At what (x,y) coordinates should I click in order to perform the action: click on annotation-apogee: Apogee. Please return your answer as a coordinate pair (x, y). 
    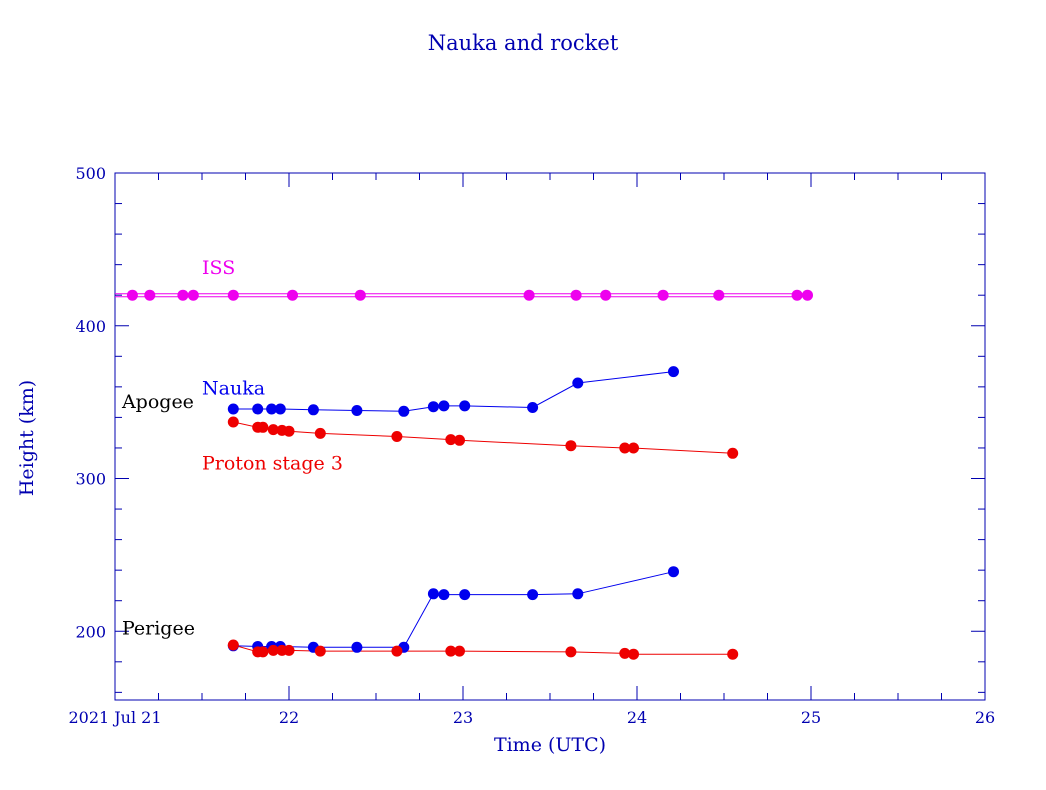
    Looking at the image, I should click on (157, 402).